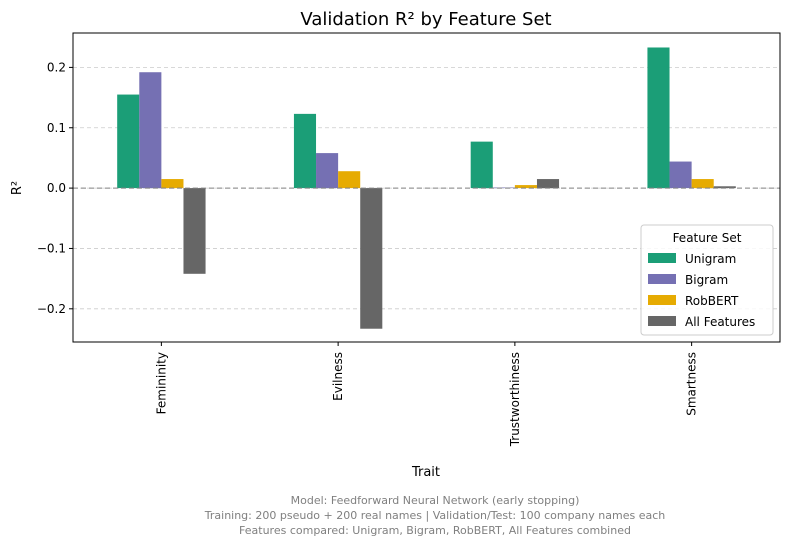 The image size is (790, 552). What do you see at coordinates (707, 238) in the screenshot?
I see `legend-title: Feature Set` at bounding box center [707, 238].